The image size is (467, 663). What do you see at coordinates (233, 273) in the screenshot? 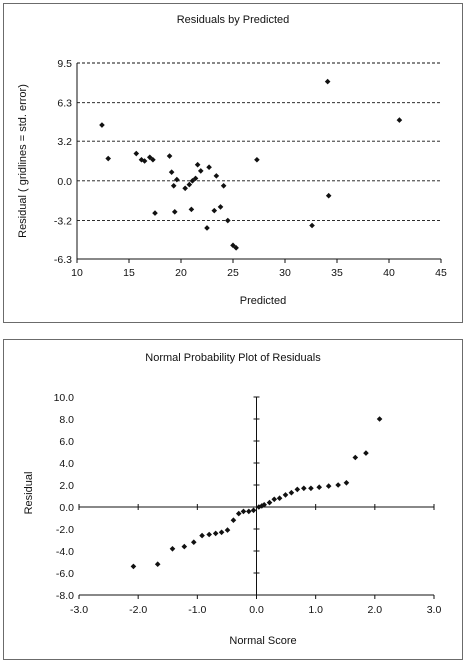
I see `x-tick-label: 25` at bounding box center [233, 273].